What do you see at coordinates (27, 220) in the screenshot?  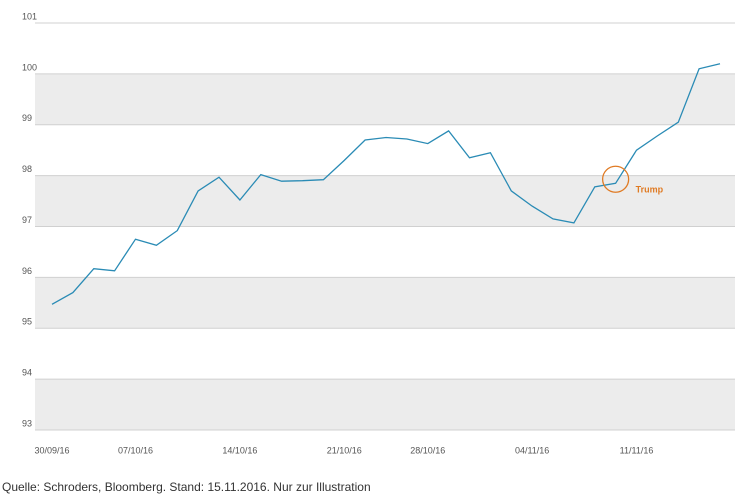 I see `y-tick-label: 97` at bounding box center [27, 220].